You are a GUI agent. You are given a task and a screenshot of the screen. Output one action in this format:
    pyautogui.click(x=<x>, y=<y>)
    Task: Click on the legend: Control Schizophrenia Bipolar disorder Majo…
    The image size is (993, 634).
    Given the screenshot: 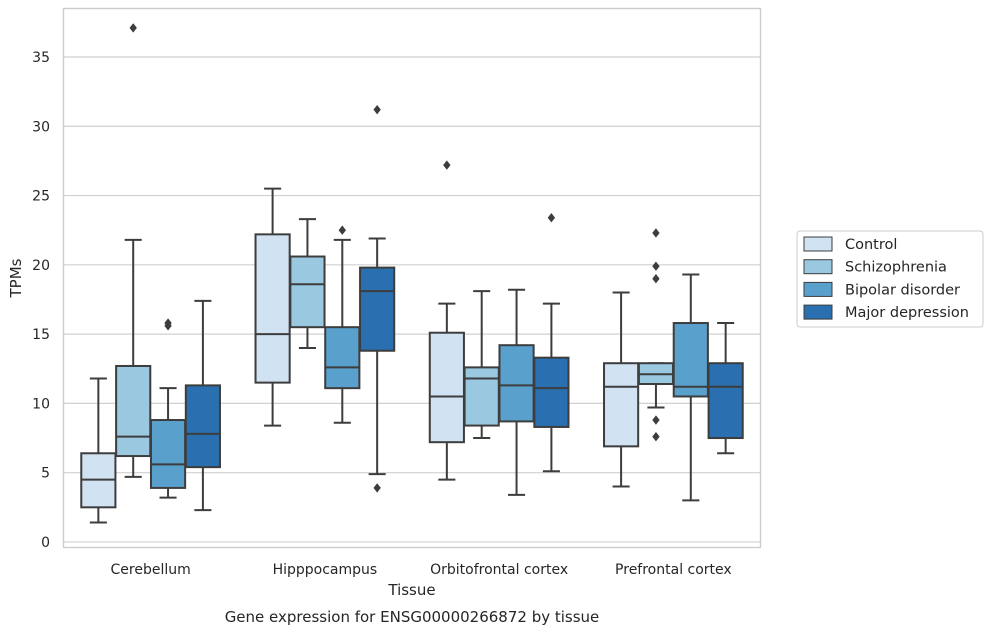 What is the action you would take?
    pyautogui.click(x=890, y=279)
    